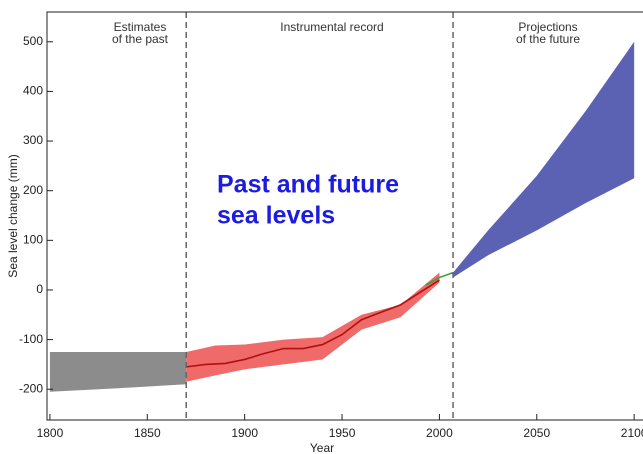 This screenshot has width=643, height=454. What do you see at coordinates (13, 215) in the screenshot?
I see `y-axis-label: Sea level change (mm)` at bounding box center [13, 215].